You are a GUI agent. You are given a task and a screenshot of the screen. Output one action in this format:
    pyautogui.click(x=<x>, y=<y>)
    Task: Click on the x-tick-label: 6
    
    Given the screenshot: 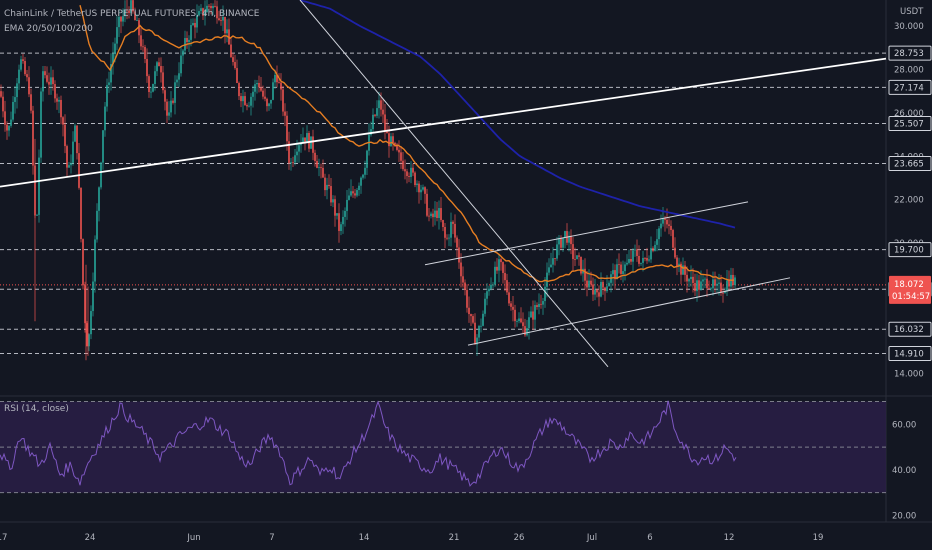 What is the action you would take?
    pyautogui.click(x=649, y=538)
    